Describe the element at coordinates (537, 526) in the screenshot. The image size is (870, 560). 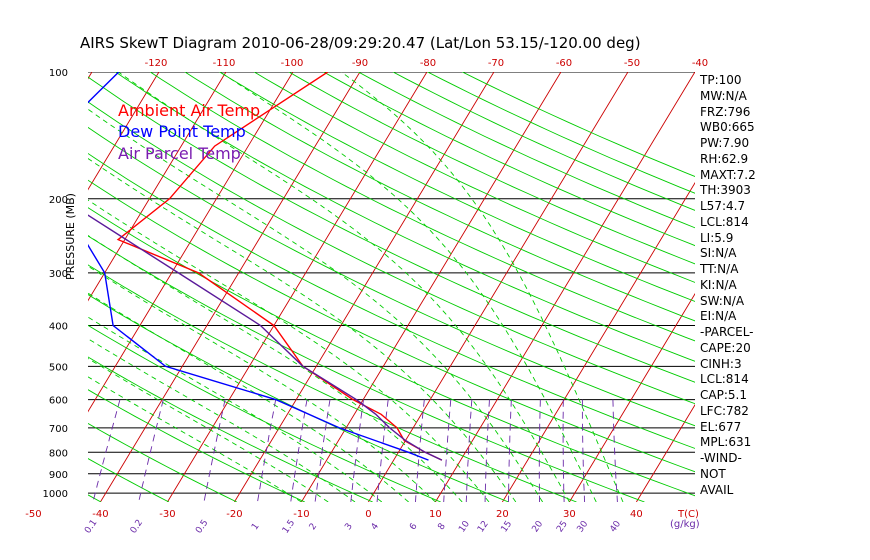
I see `mixing-ratio-label: 20` at that location.